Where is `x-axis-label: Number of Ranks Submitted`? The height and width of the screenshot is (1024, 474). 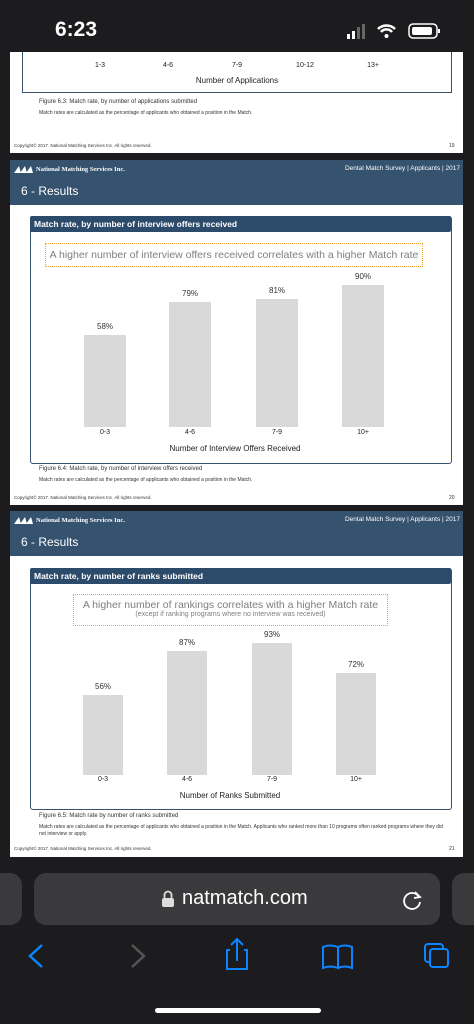
x-axis-label: Number of Ranks Submitted is located at coordinates (230, 795).